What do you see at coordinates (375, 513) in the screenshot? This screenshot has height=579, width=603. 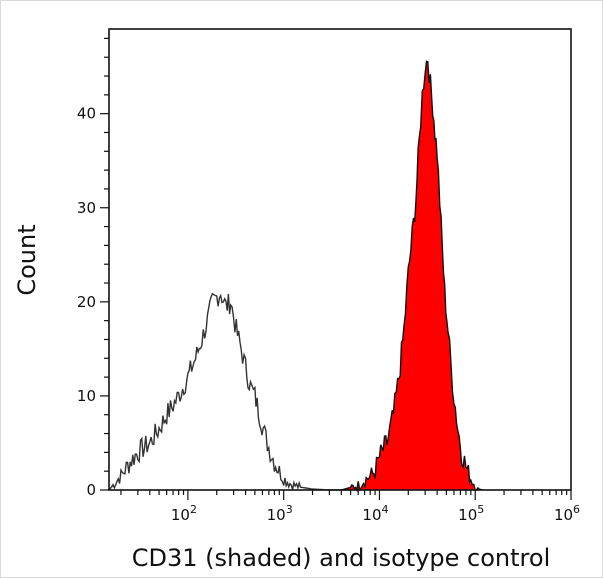 I see `x-tick-label: 10⁴` at bounding box center [375, 513].